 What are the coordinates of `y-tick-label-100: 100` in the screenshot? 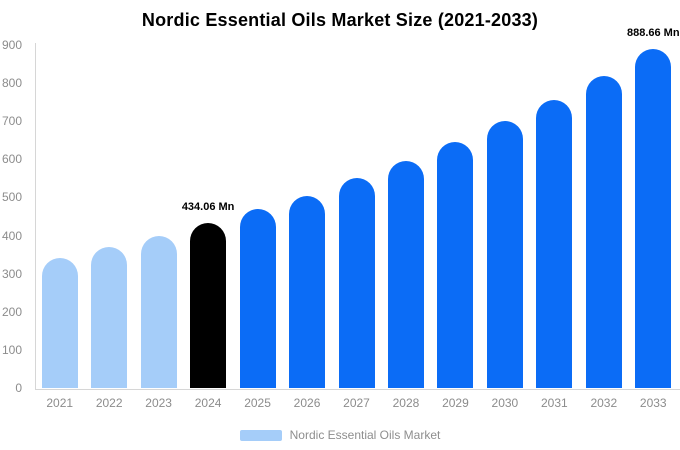 It's located at (11, 349).